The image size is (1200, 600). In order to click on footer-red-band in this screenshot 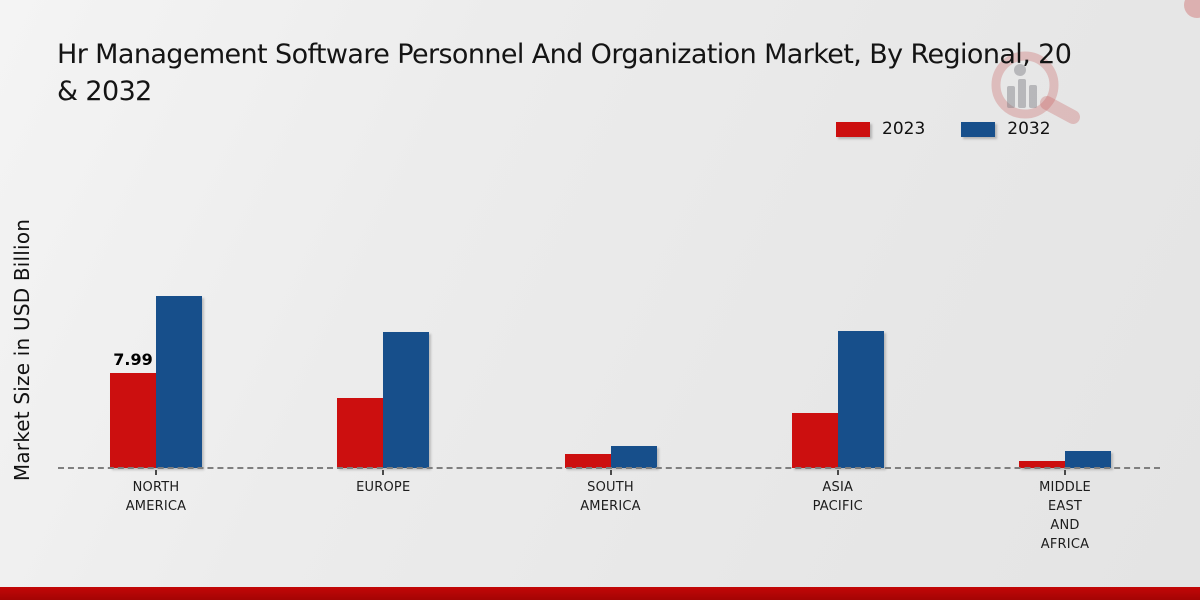, I will do `click(600, 593)`.